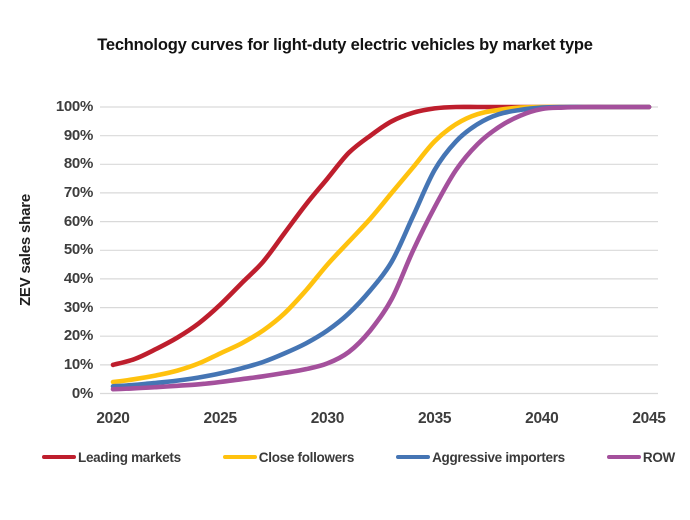  What do you see at coordinates (59, 457) in the screenshot?
I see `legend-swatch-leading-markets` at bounding box center [59, 457].